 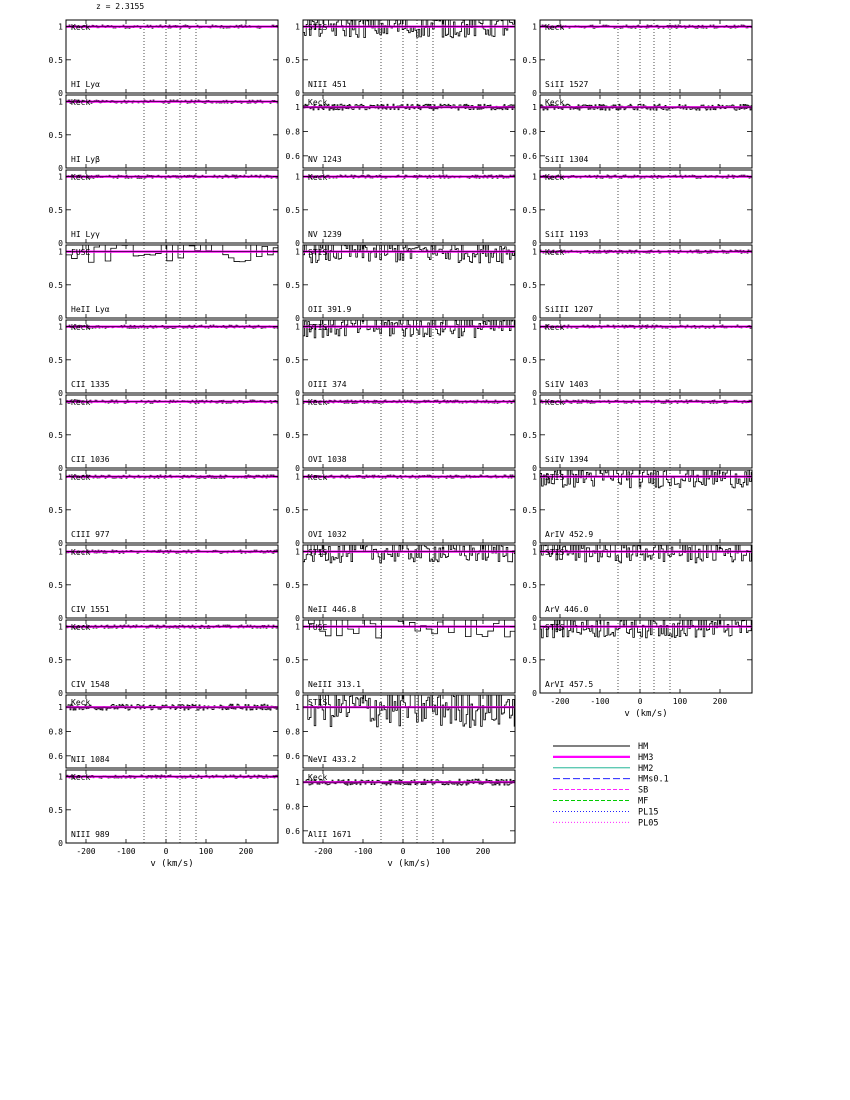 What do you see at coordinates (85, 84) in the screenshot?
I see `ion-label: HI Lyα` at bounding box center [85, 84].